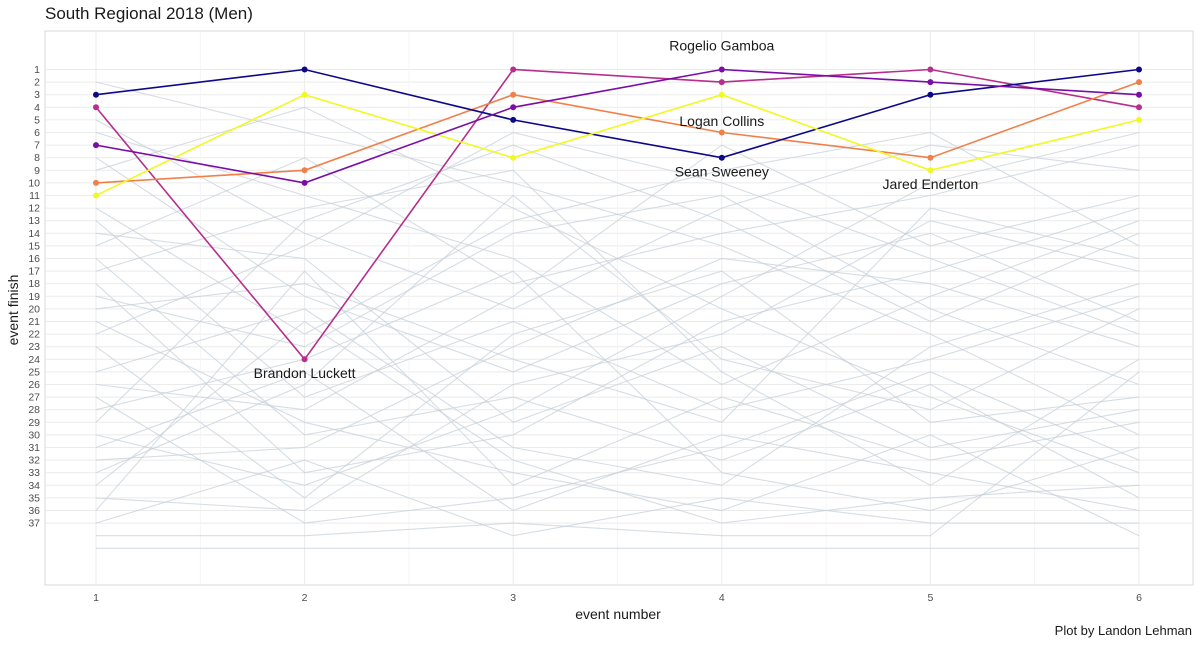 This screenshot has width=1200, height=645. Describe the element at coordinates (37, 108) in the screenshot. I see `y-tick-label: 4` at that location.